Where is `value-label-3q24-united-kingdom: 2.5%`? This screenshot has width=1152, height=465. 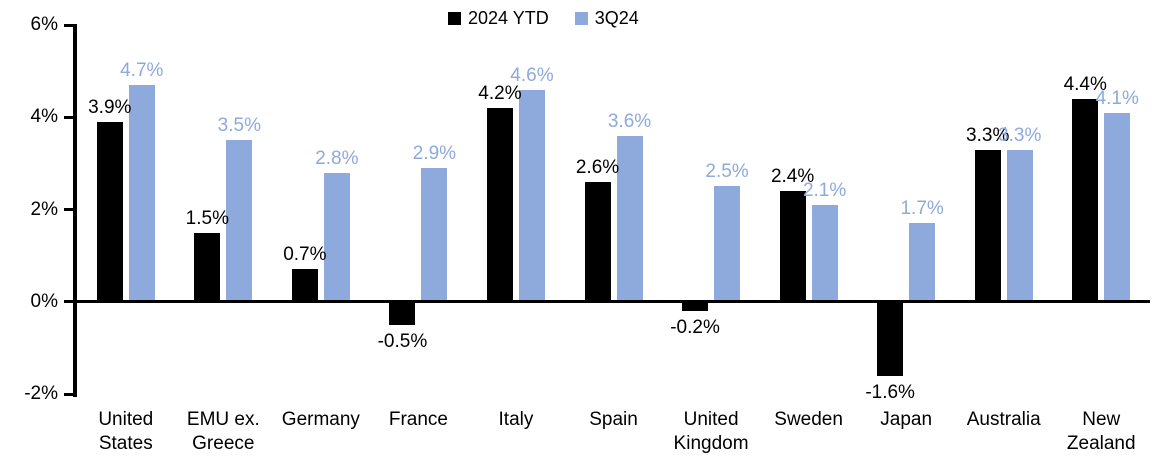
value-label-3q24-united-kingdom: 2.5% is located at coordinates (727, 172).